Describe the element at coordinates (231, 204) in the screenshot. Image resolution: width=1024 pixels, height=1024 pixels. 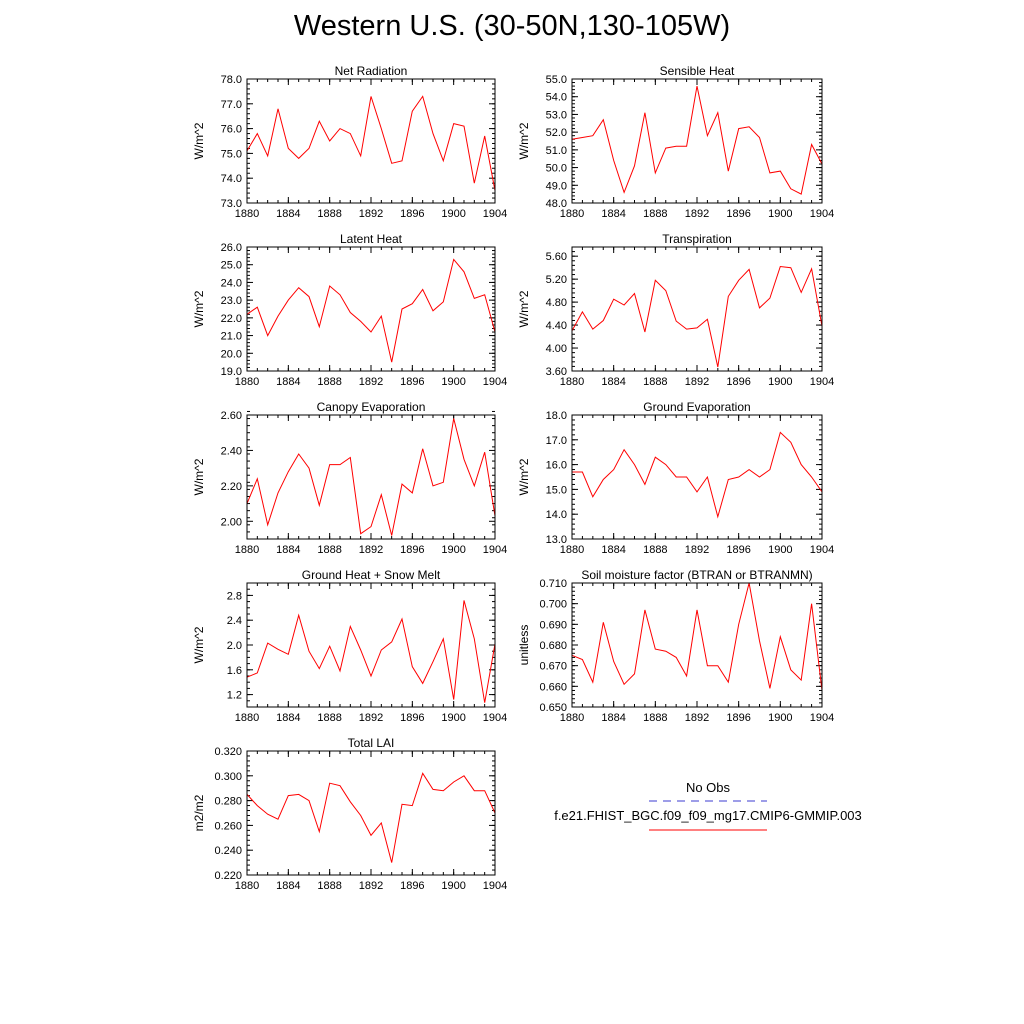
I see `y-tick-label: 73.0` at that location.